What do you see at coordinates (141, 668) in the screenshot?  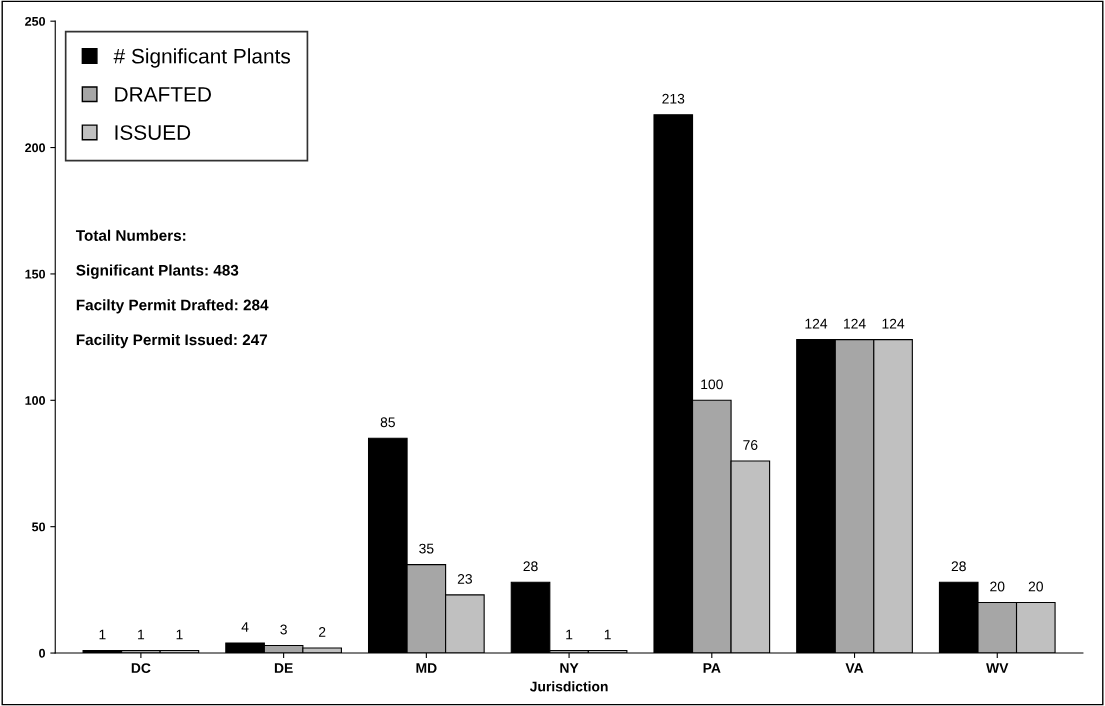 I see `x-tick-label: DC` at bounding box center [141, 668].